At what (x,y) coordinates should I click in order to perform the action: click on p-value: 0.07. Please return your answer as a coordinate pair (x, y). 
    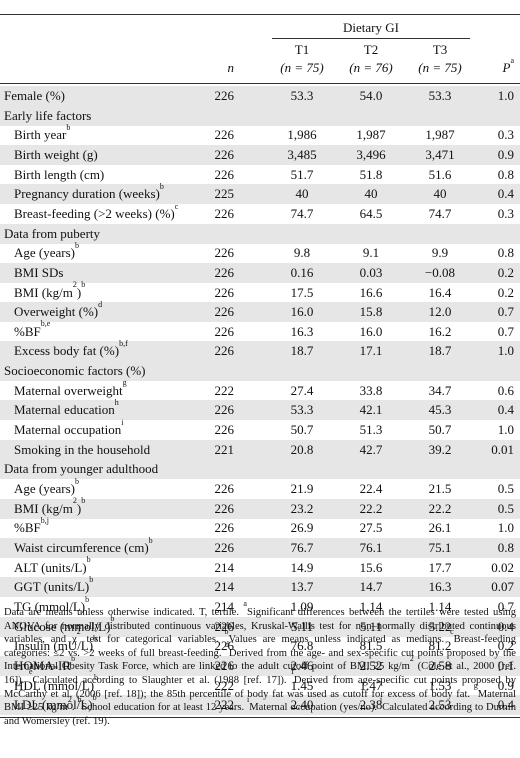
    Looking at the image, I should click on (502, 587).